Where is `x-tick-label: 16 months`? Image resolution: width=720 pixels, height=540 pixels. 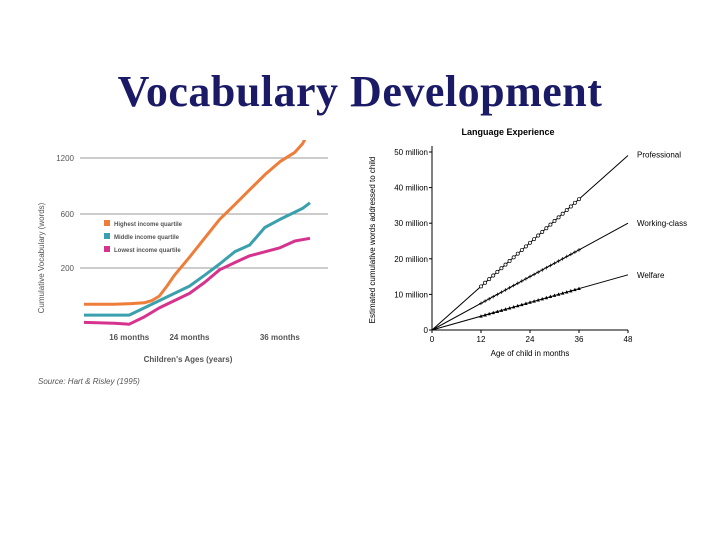
x-tick-label: 16 months is located at coordinates (129, 337).